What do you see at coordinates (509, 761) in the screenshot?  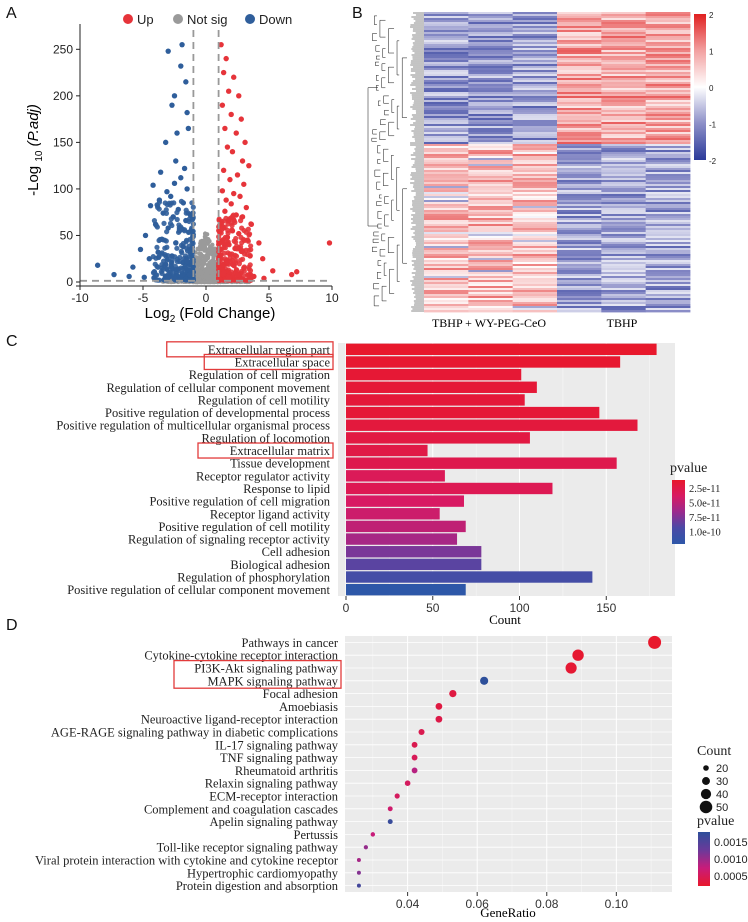 I see `kegg-dots` at bounding box center [509, 761].